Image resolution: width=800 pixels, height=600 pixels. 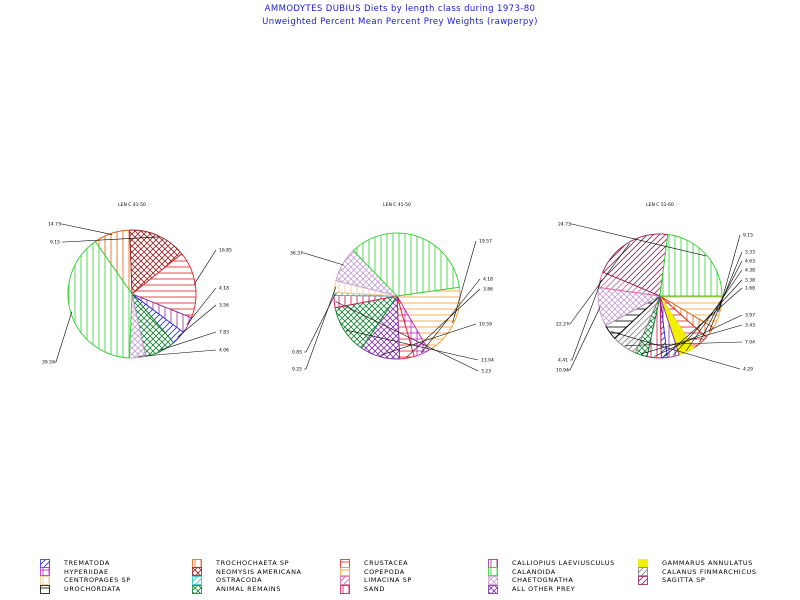 I want to click on legend-label: ANIMAL REMAINS, so click(x=248, y=589).